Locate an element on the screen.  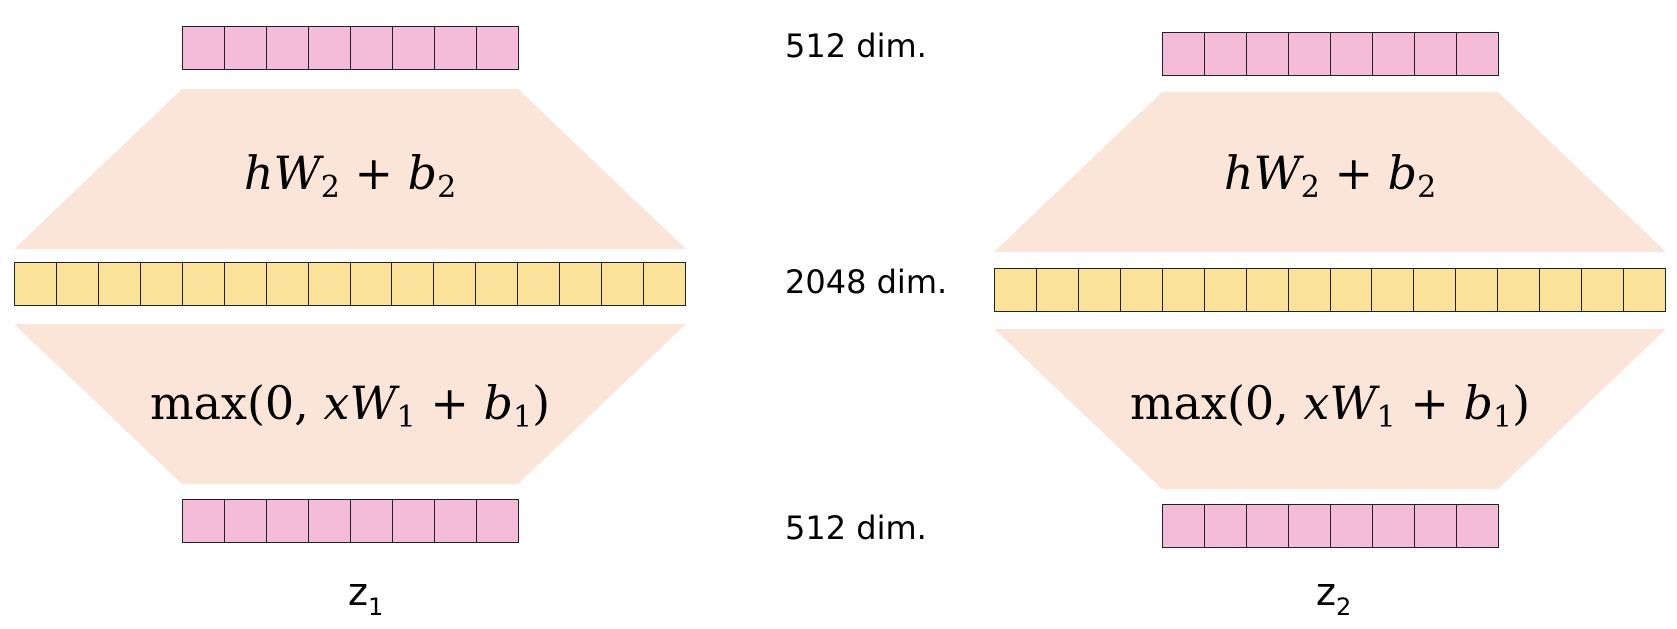
z-subscript: 1 is located at coordinates (375, 607).